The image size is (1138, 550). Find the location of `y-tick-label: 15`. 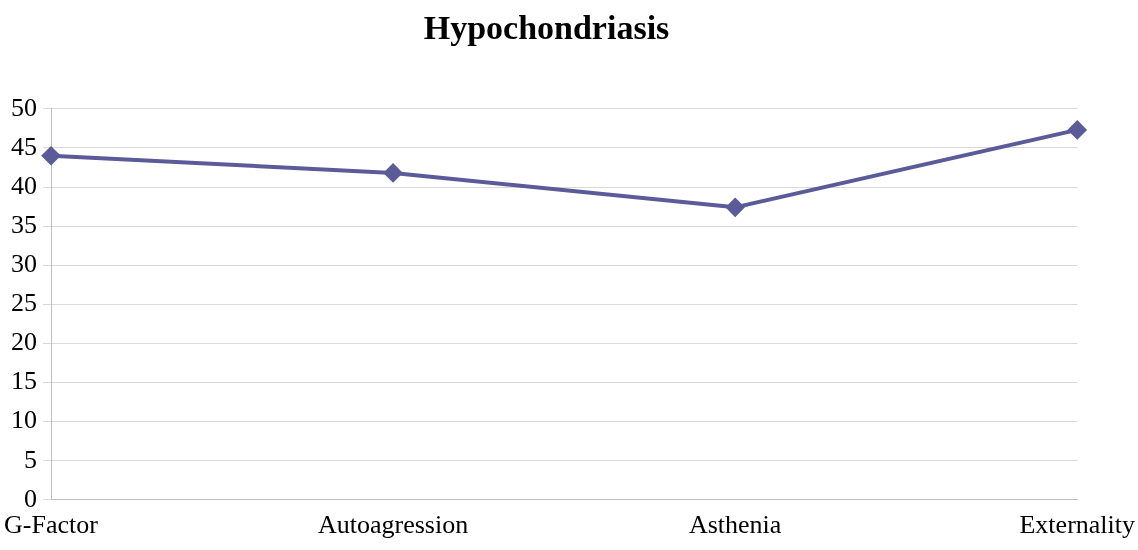

y-tick-label: 15 is located at coordinates (24, 381).